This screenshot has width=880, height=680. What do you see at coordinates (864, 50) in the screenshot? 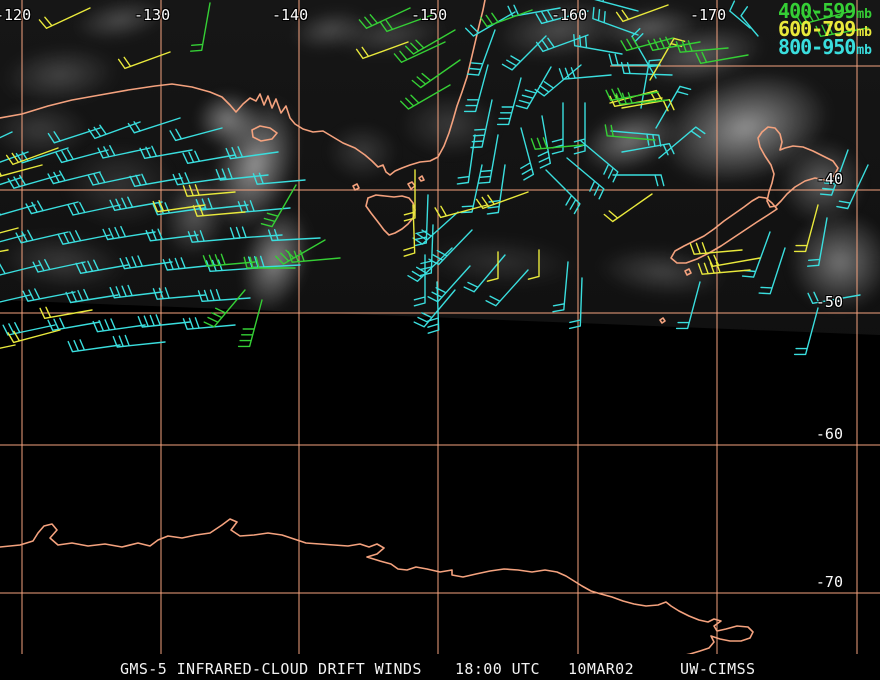
I see `legend-unit-label: mb` at bounding box center [864, 50].